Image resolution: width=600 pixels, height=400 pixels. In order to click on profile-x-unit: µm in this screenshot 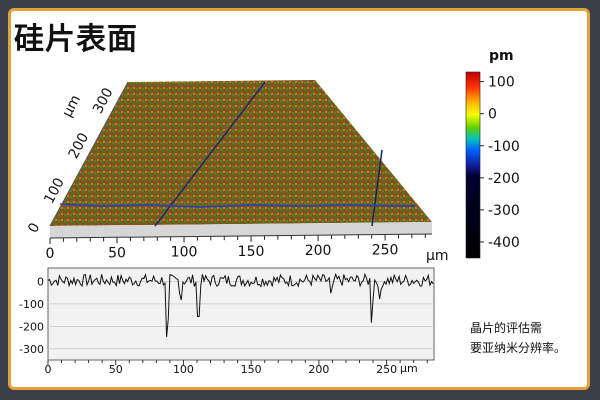, I will do `click(409, 368)`.